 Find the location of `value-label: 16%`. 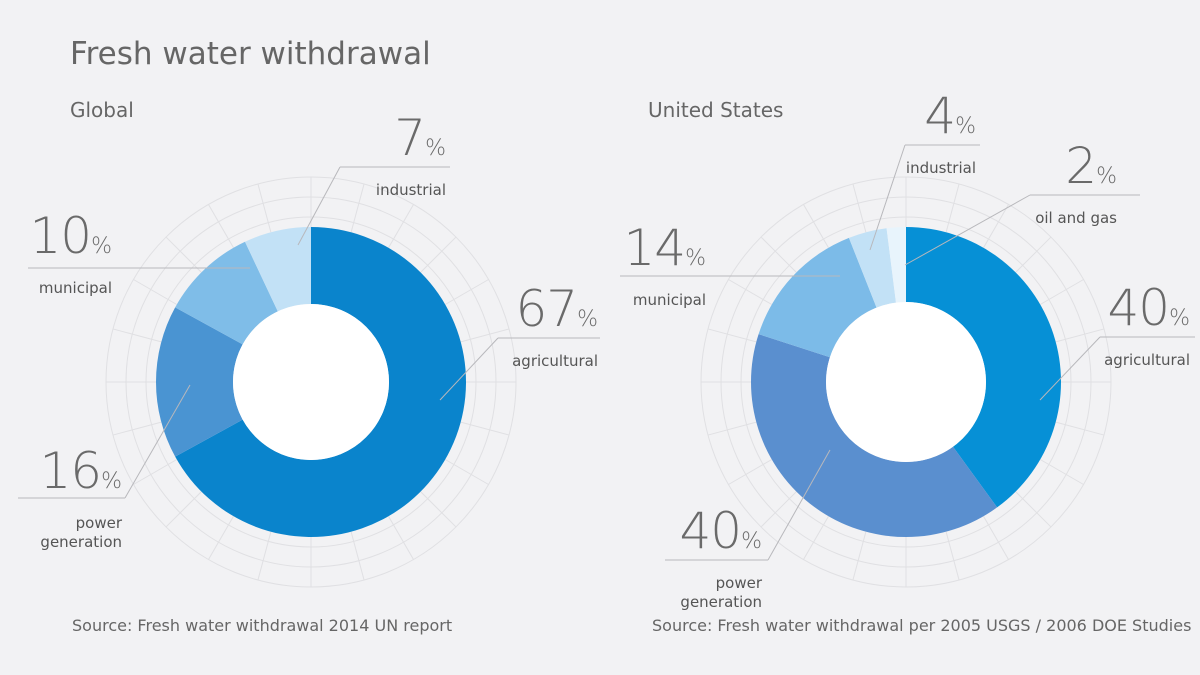

value-label: 16% is located at coordinates (67, 476).